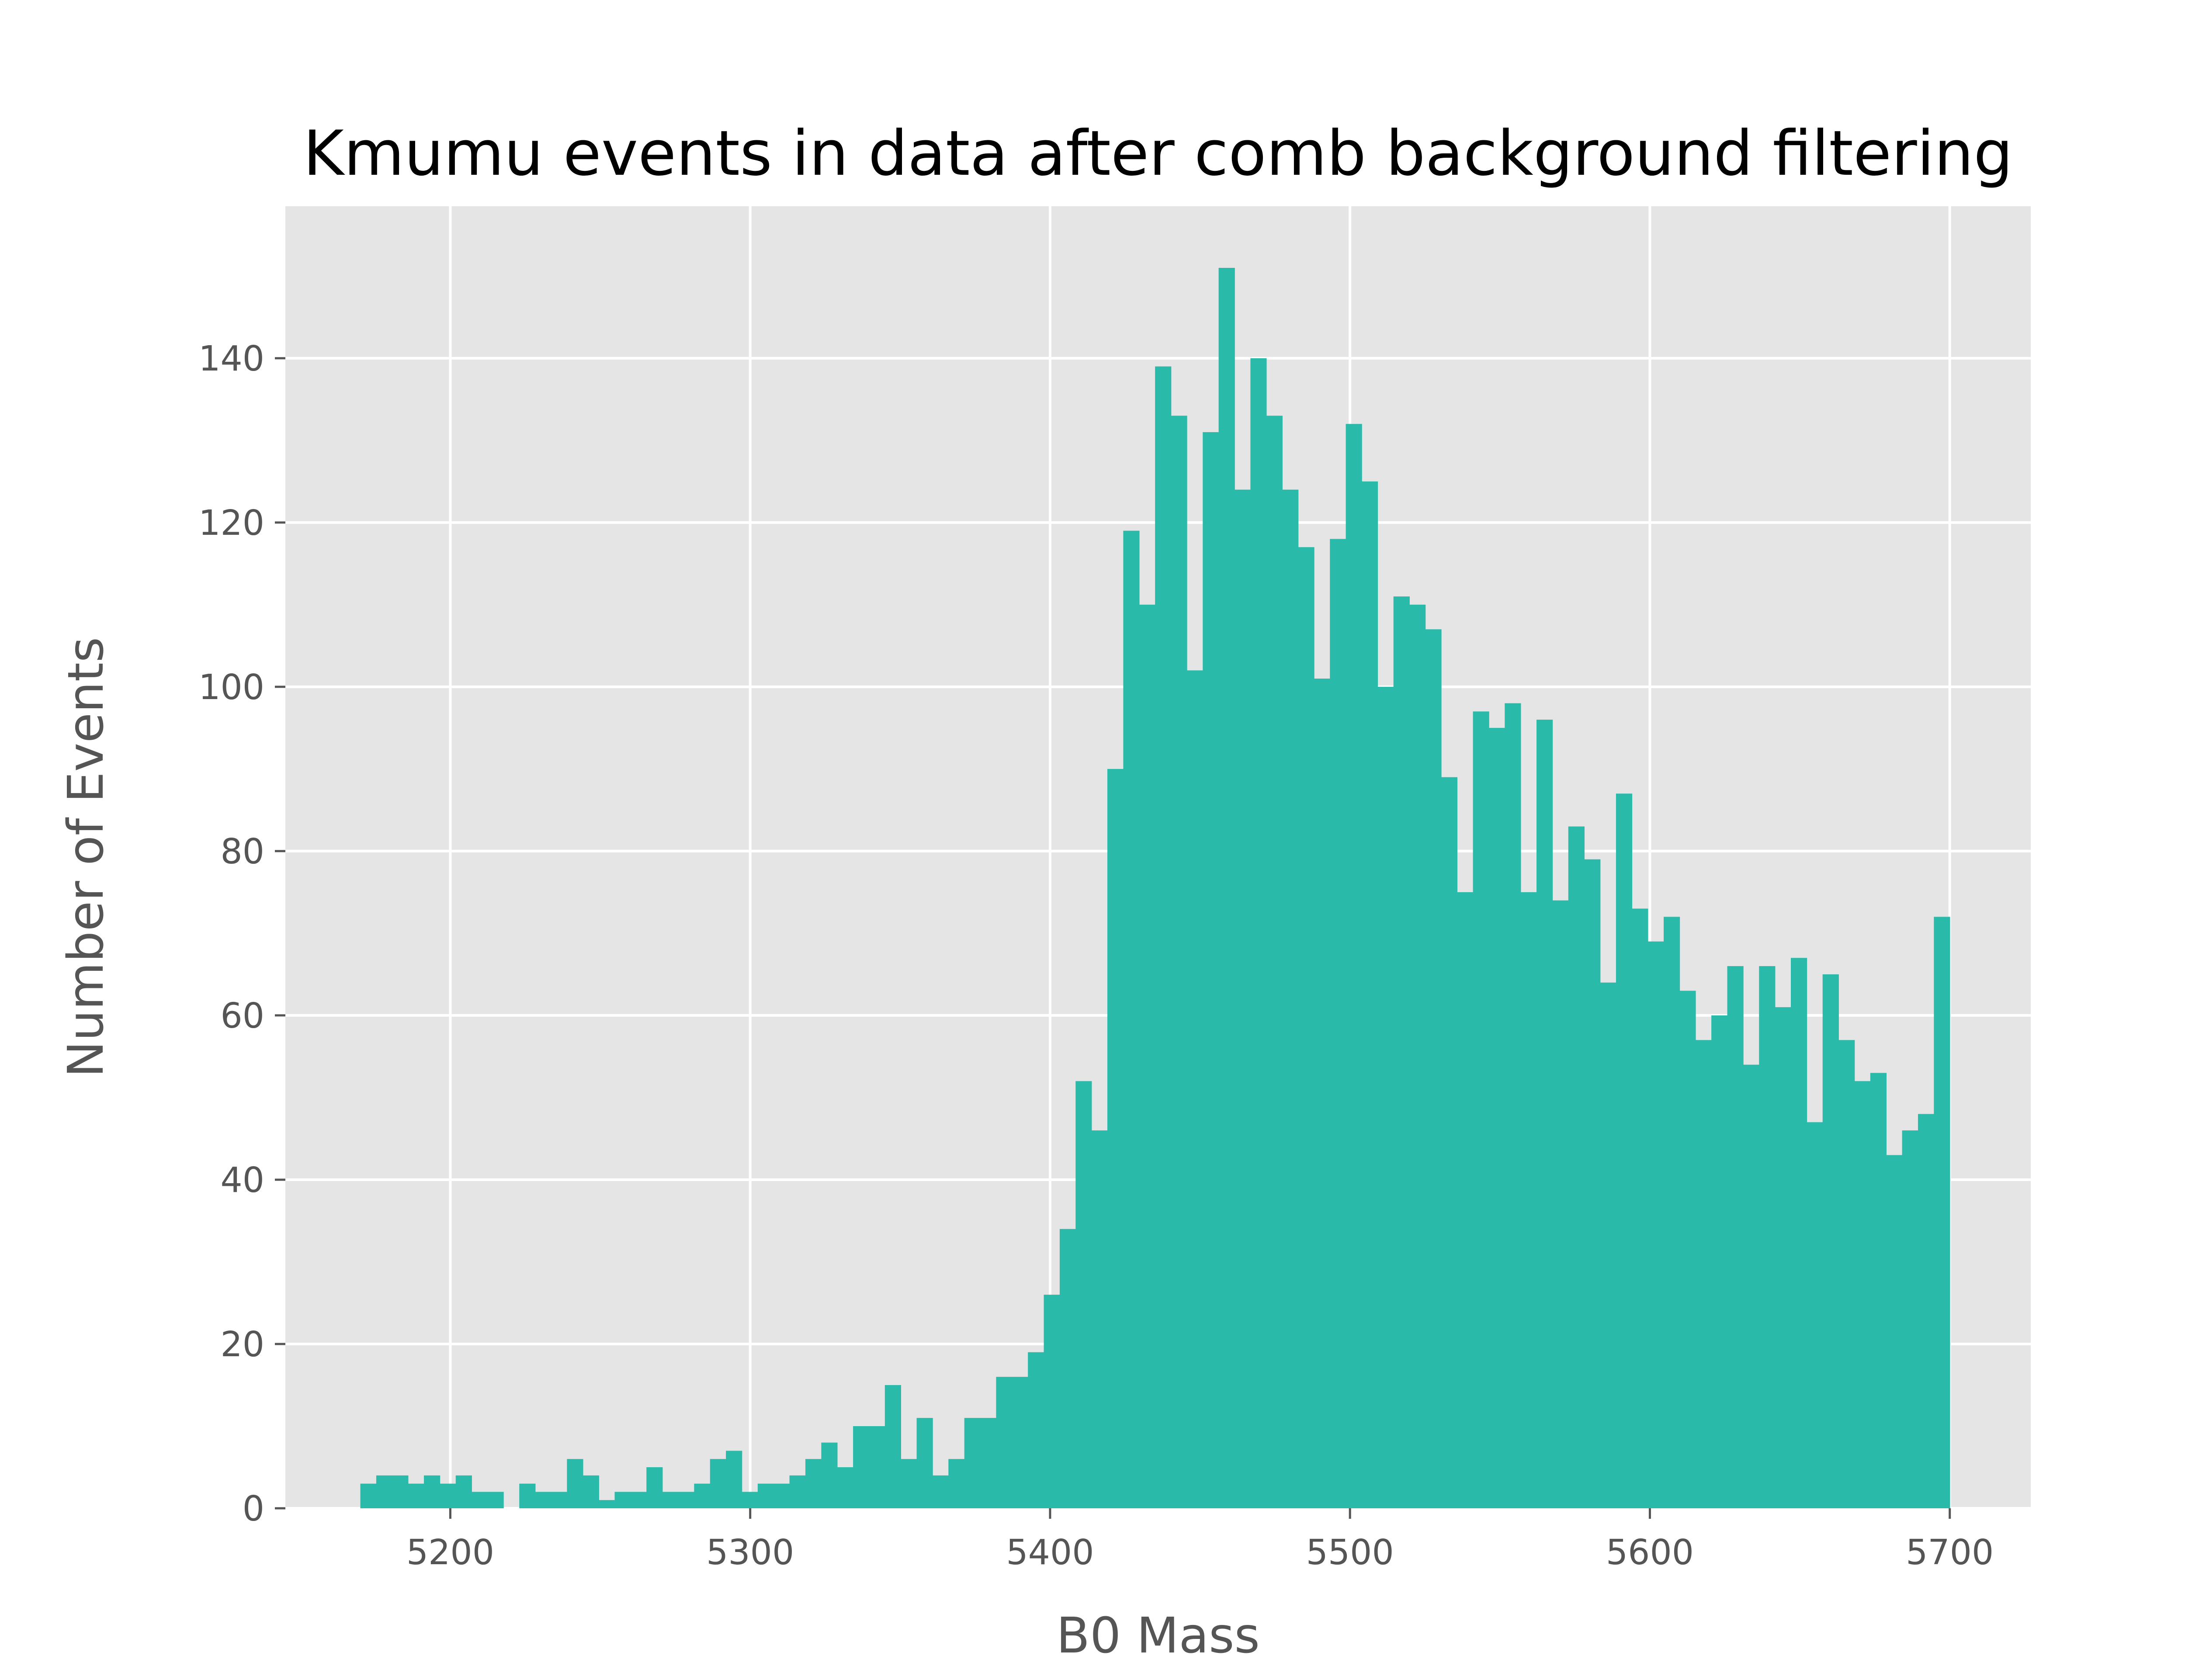 This screenshot has height=1680, width=2185. I want to click on x-tick-label: 5400, so click(1050, 1552).